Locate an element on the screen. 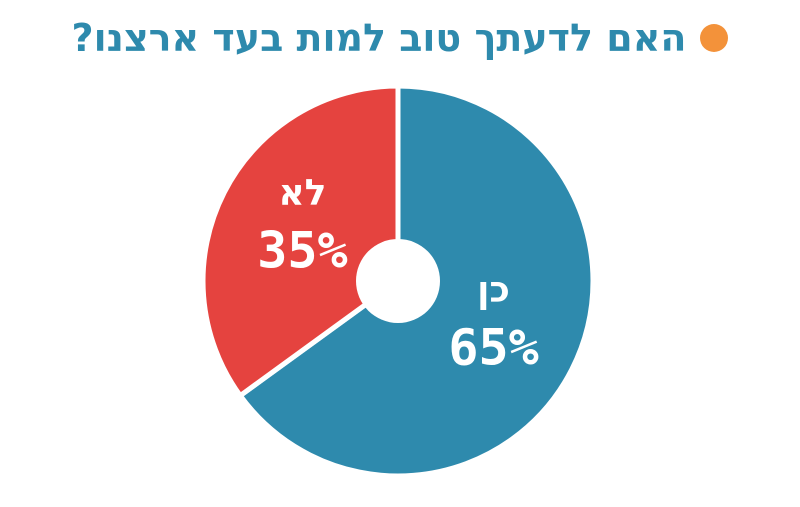  slice-category-label-0: כן is located at coordinates (493, 290).